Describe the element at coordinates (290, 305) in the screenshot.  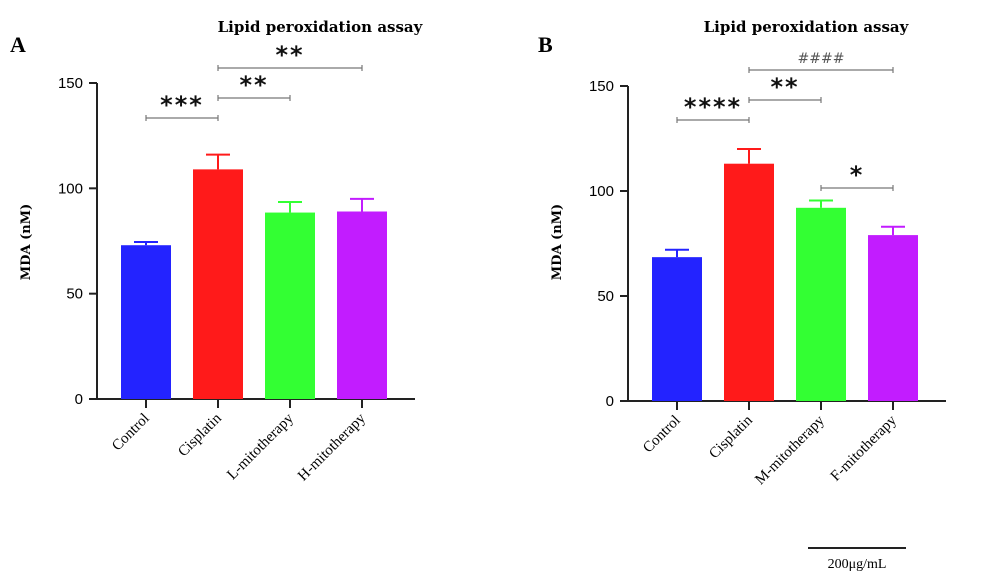
I see `panel-a-bar-l-mitotherapy` at that location.